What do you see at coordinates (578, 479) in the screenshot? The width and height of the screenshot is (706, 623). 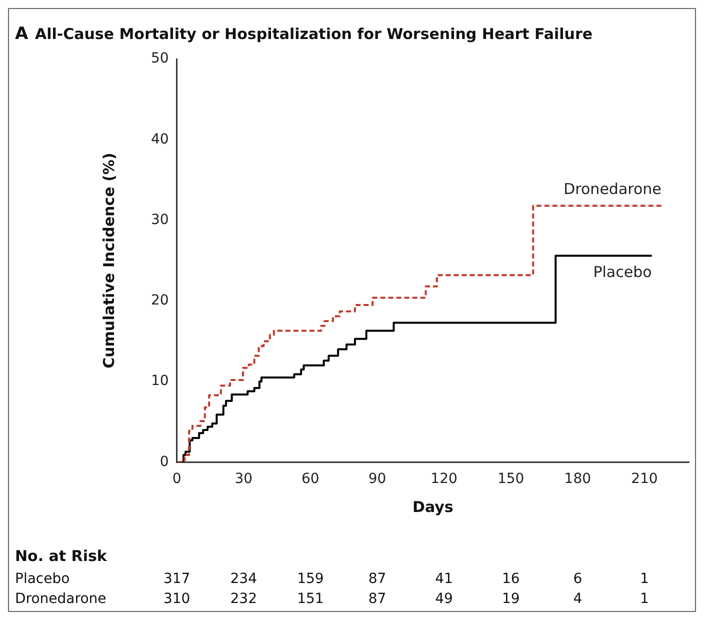 I see `x-tick-label: 180` at bounding box center [578, 479].